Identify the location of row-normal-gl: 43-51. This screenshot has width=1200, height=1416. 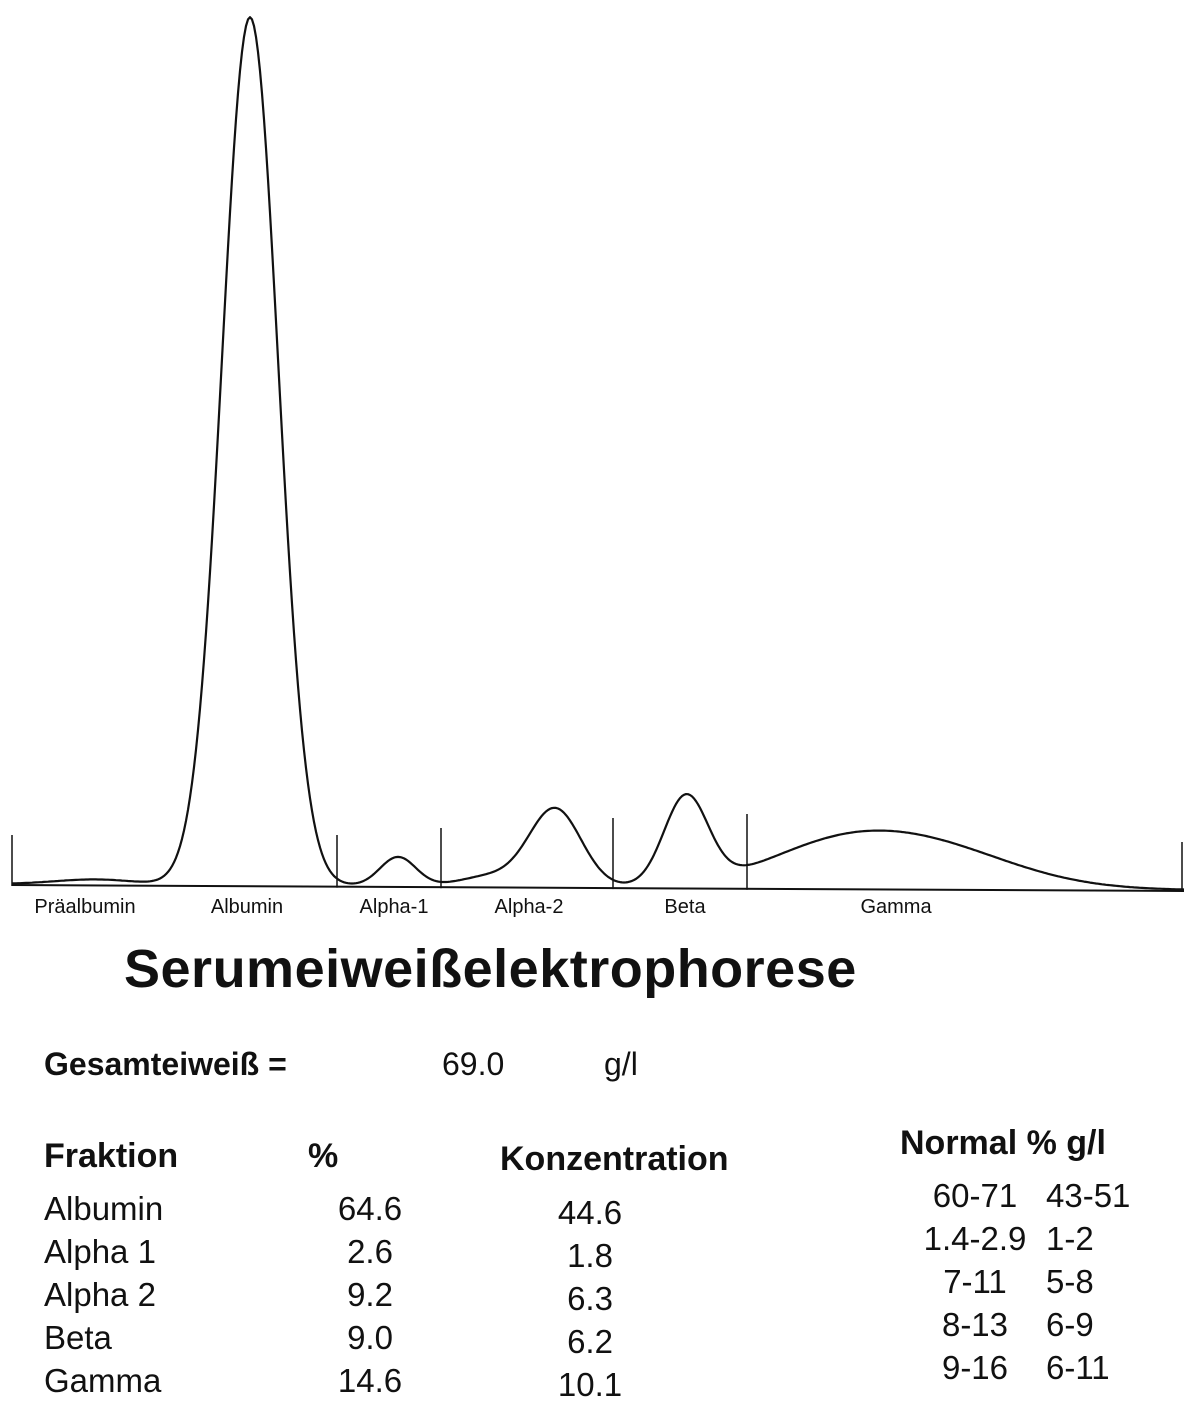
(1088, 1195).